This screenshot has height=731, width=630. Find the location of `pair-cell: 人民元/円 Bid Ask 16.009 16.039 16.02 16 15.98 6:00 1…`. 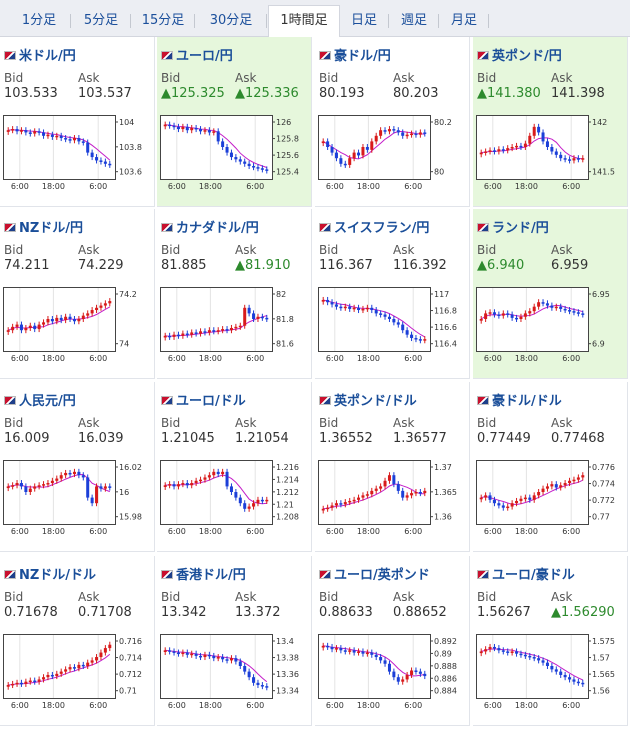

pair-cell: 人民元/円 Bid Ask 16.009 16.039 16.02 16 15.98 6:00 1… is located at coordinates (77, 467).